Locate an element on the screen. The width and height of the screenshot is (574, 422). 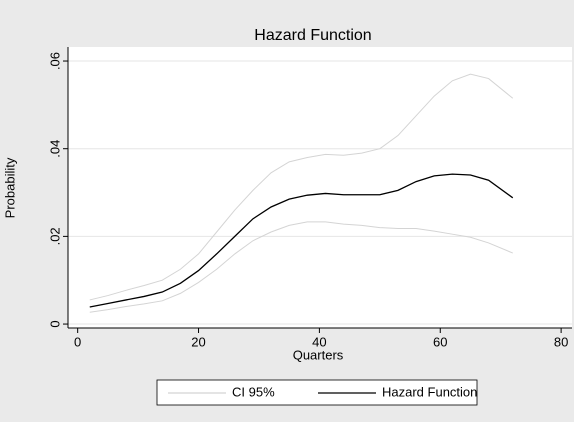
x-tick-label: 40 is located at coordinates (319, 341).